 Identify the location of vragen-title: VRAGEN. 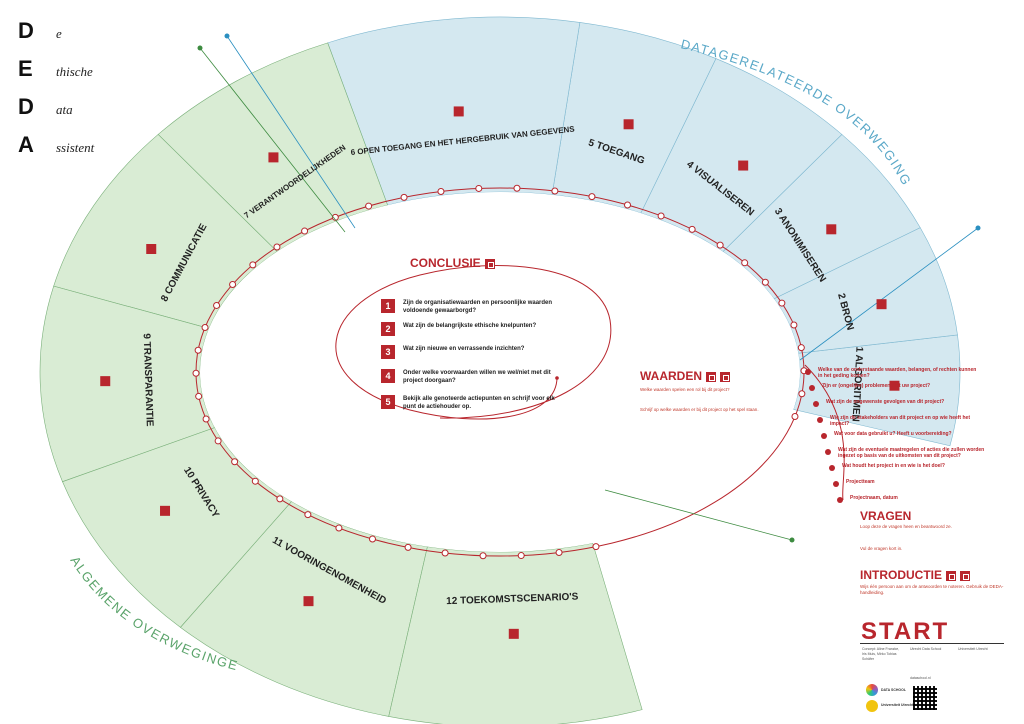
(886, 516).